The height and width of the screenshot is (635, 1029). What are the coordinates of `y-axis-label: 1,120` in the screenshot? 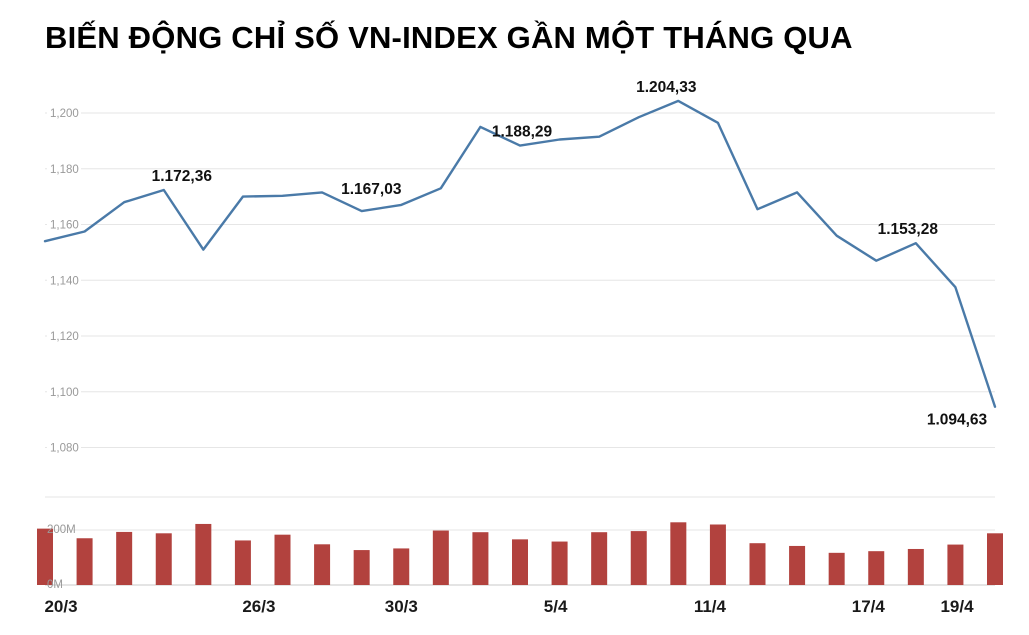 It's located at (64, 337).